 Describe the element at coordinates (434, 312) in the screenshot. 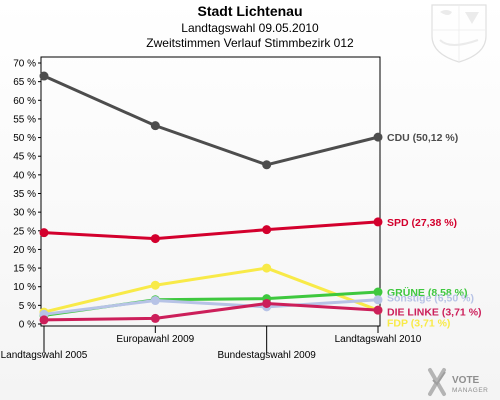

I see `series-end-label: DIE LINKE (3,71 %)` at that location.